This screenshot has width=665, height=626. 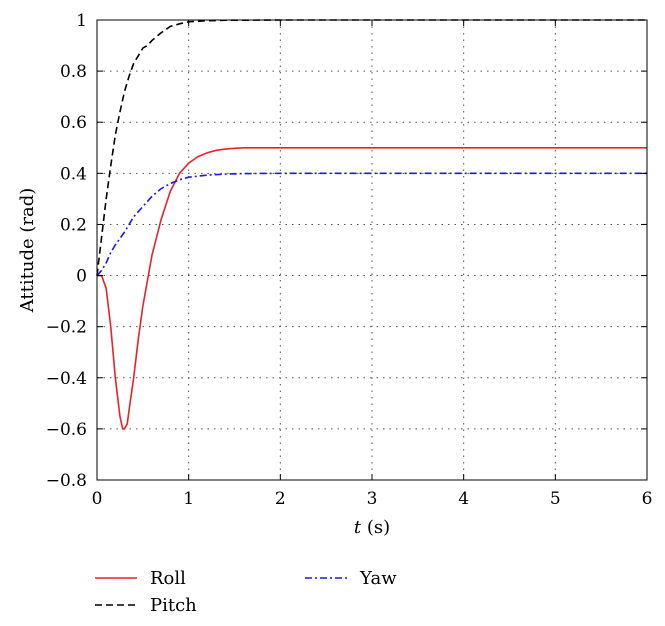 I want to click on y-tick-label: −0.8, so click(x=66, y=481).